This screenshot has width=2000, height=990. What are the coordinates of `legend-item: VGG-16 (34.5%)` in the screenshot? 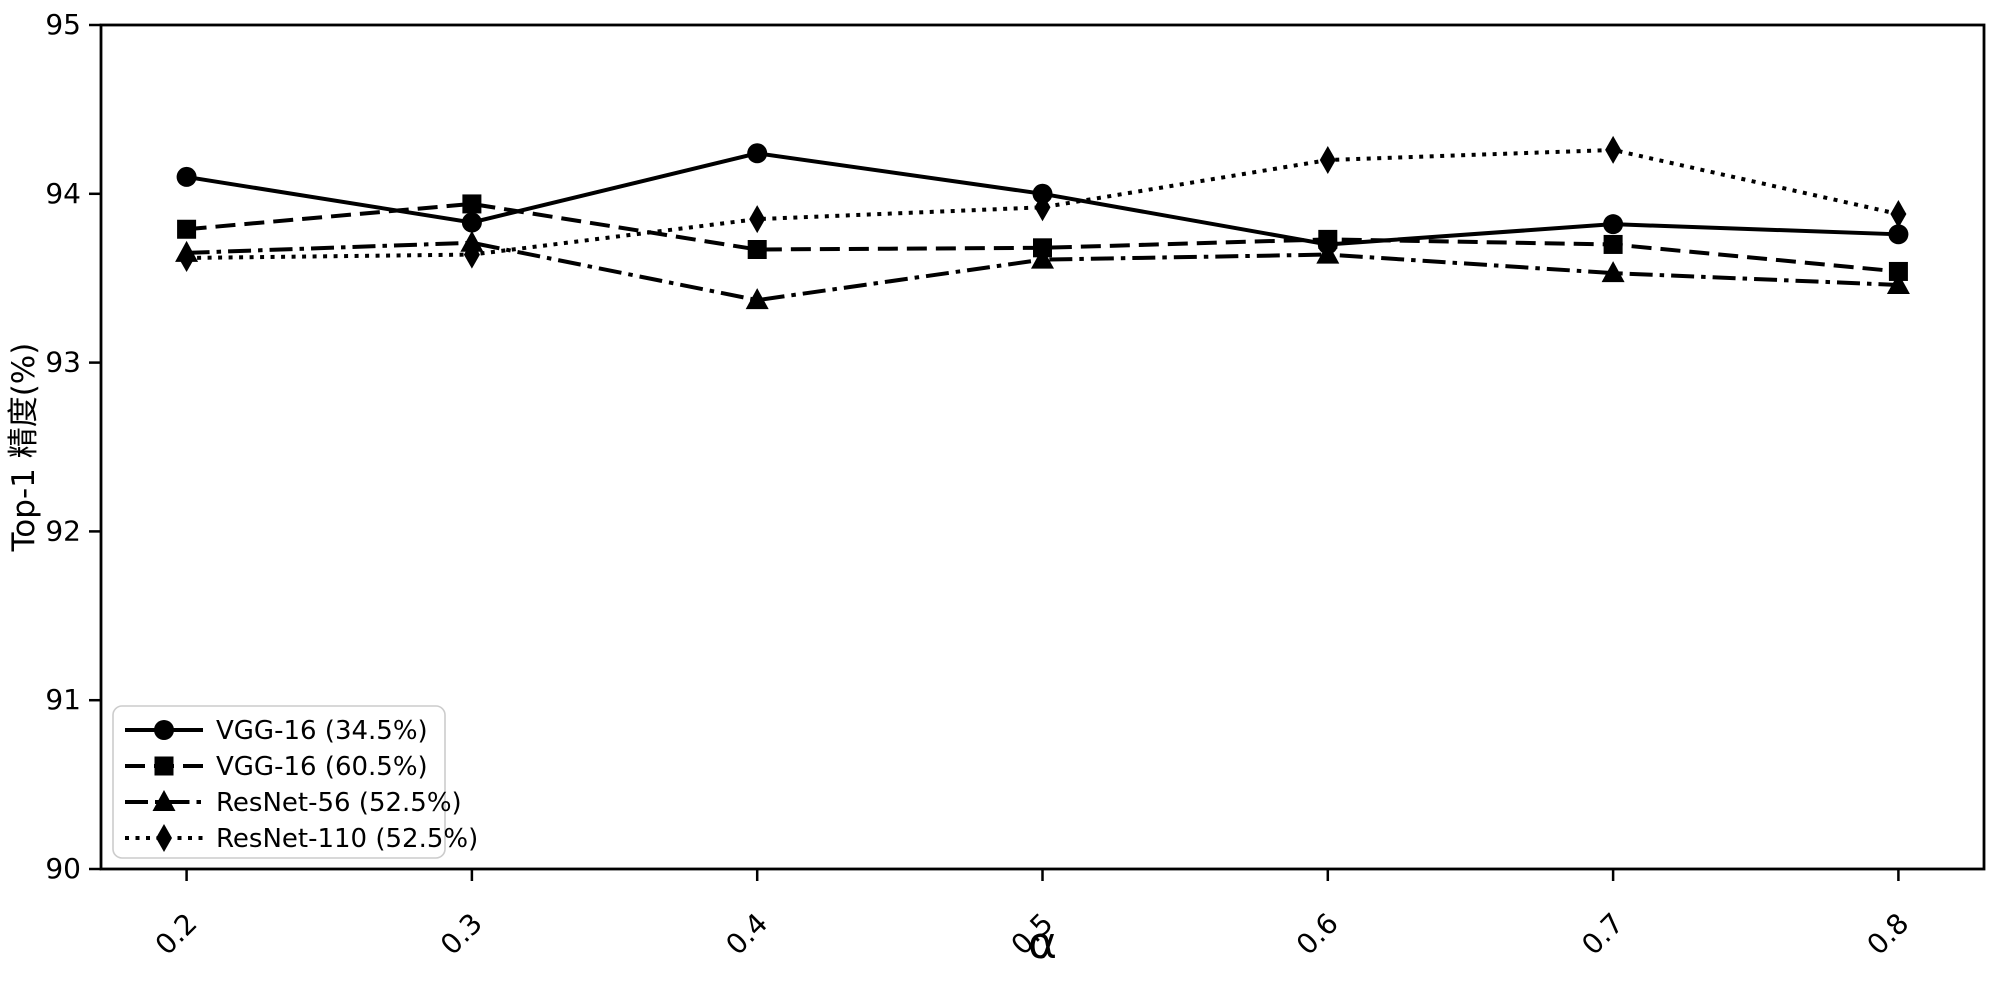 It's located at (276, 731).